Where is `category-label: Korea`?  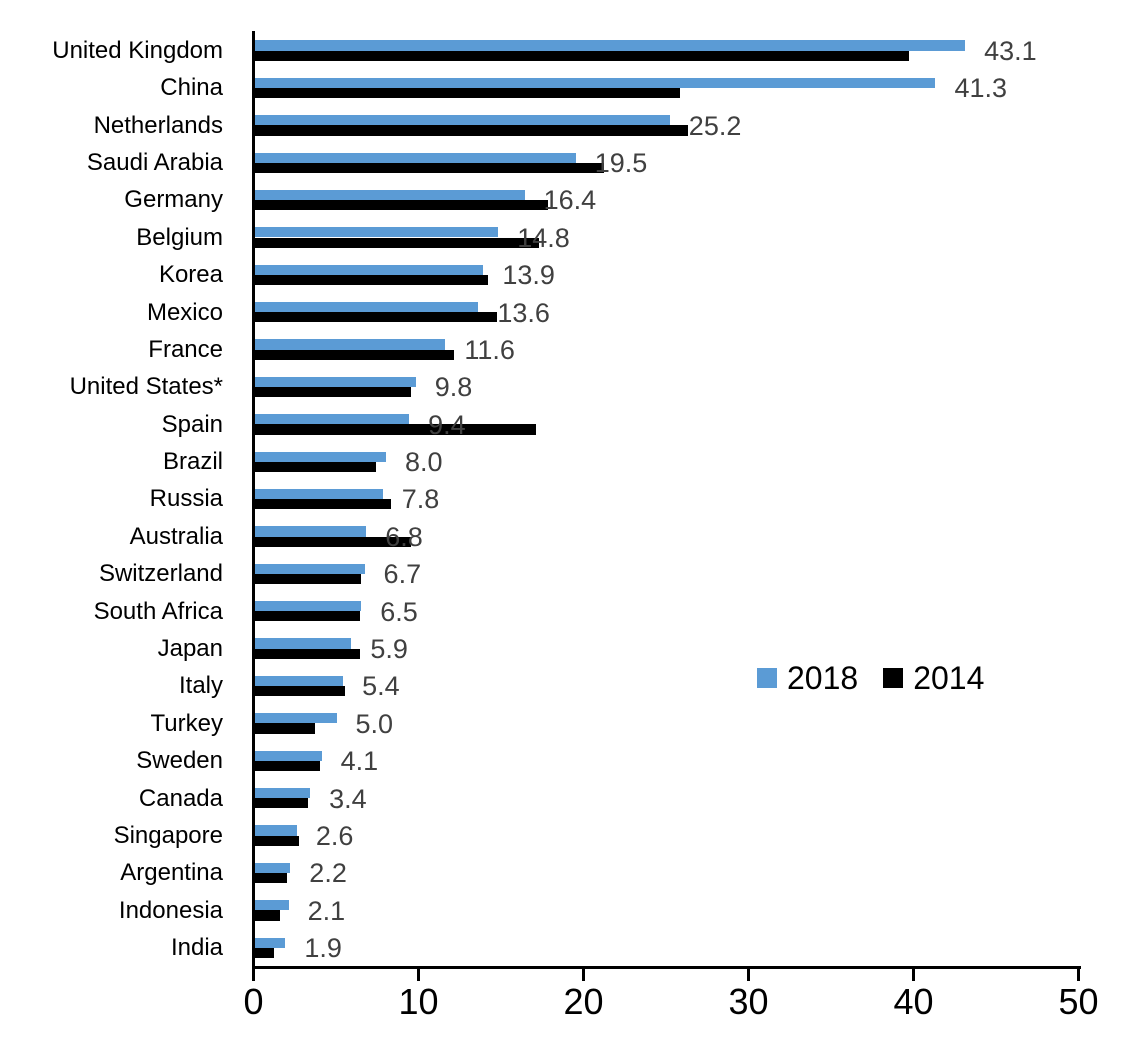
category-label: Korea is located at coordinates (190, 275).